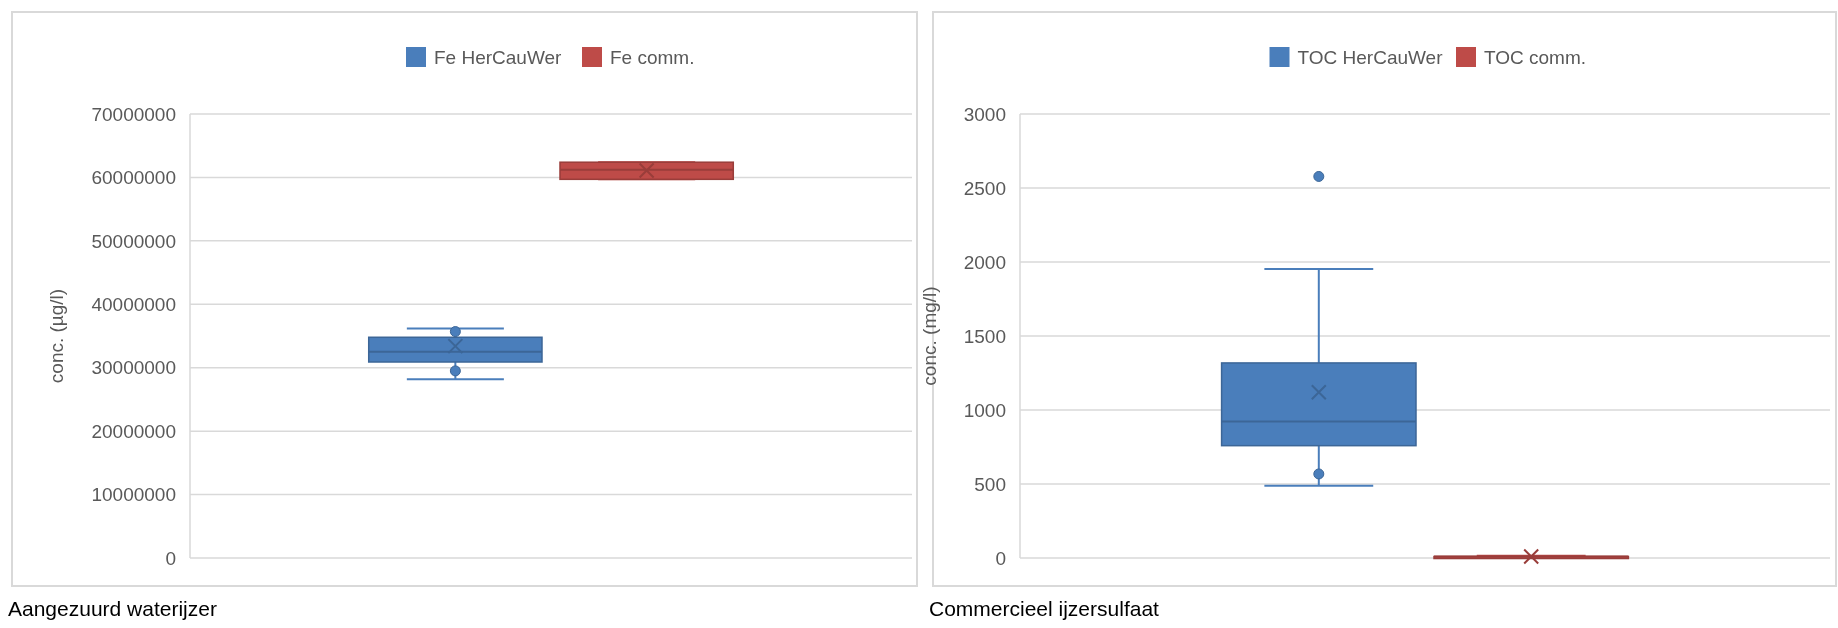 Image resolution: width=1838 pixels, height=628 pixels. What do you see at coordinates (990, 484) in the screenshot?
I see `y-tick-label: 500` at bounding box center [990, 484].